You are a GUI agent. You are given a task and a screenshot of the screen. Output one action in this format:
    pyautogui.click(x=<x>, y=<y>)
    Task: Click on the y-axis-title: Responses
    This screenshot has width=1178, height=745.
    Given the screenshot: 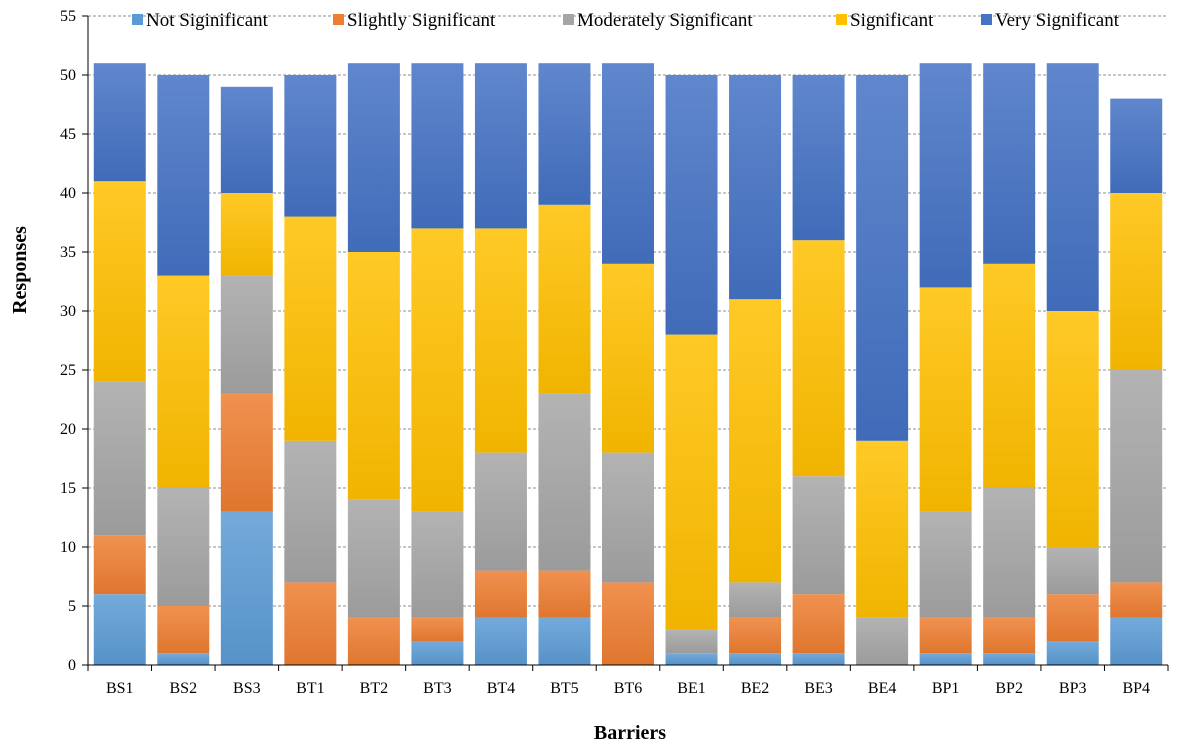 What is the action you would take?
    pyautogui.click(x=20, y=270)
    